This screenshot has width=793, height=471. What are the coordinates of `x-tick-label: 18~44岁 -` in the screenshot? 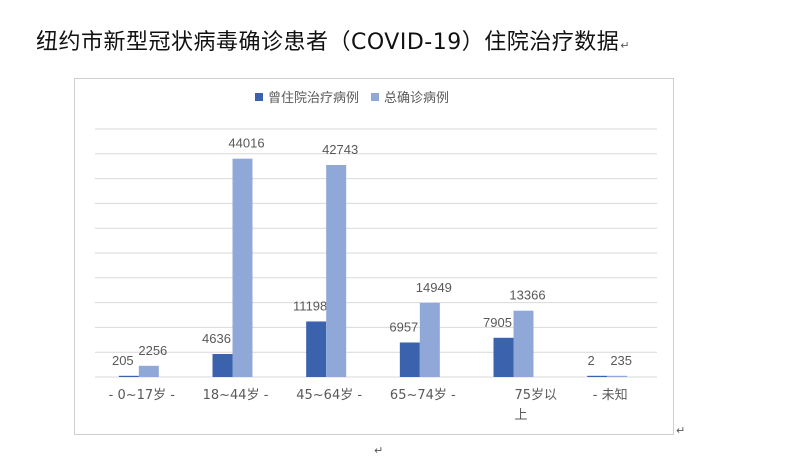 It's located at (236, 395).